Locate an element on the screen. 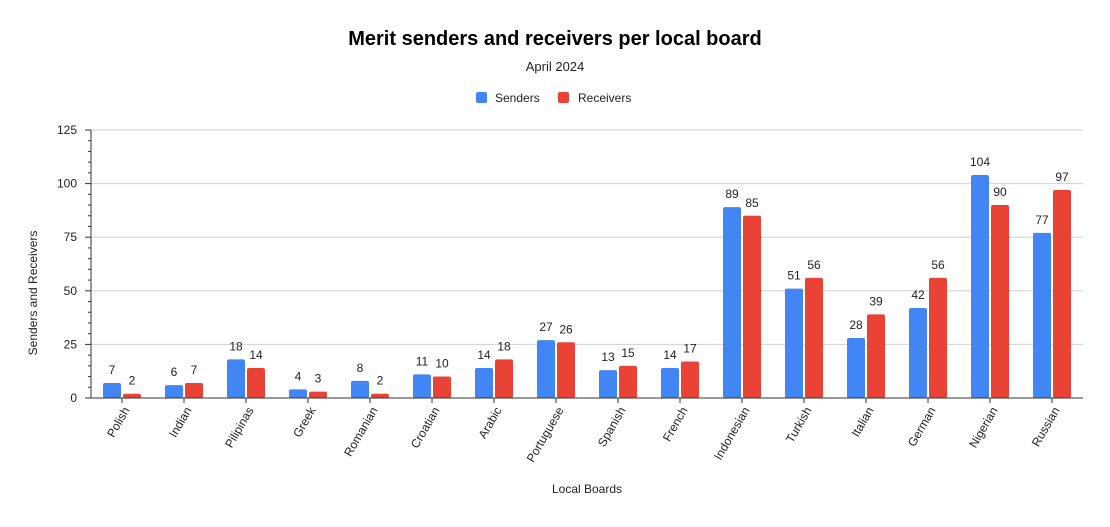 The image size is (1110, 527). bar-receivers-romanian is located at coordinates (380, 395).